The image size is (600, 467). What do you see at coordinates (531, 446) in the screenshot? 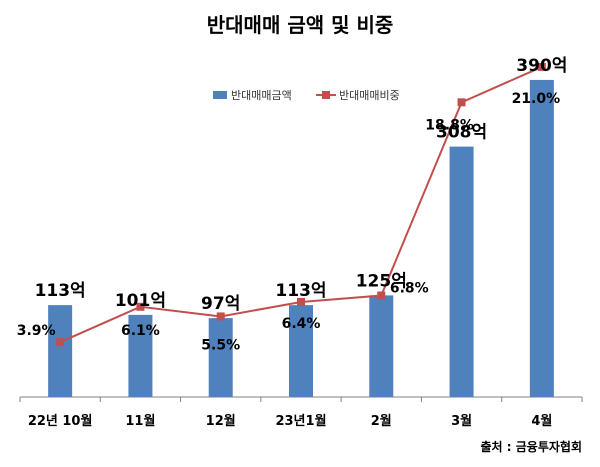
I see `source-note: 출처 : 금융투자협회` at bounding box center [531, 446].